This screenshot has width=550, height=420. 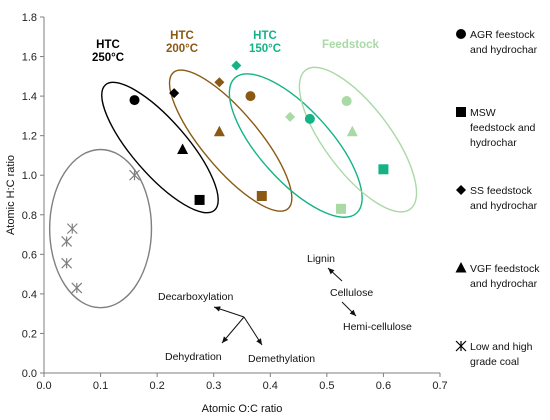 I want to click on arrow-hemicellulose, so click(x=349, y=309).